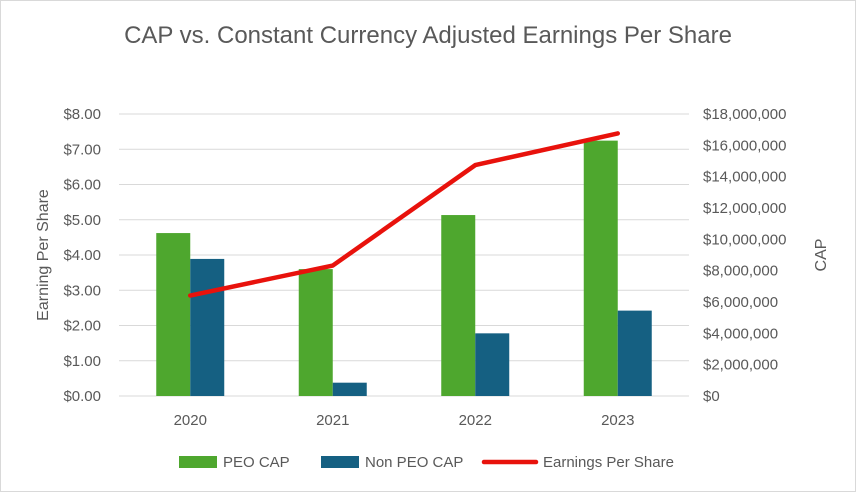 Image resolution: width=856 pixels, height=493 pixels. What do you see at coordinates (198, 462) in the screenshot?
I see `legend-swatch-peo-cap` at bounding box center [198, 462].